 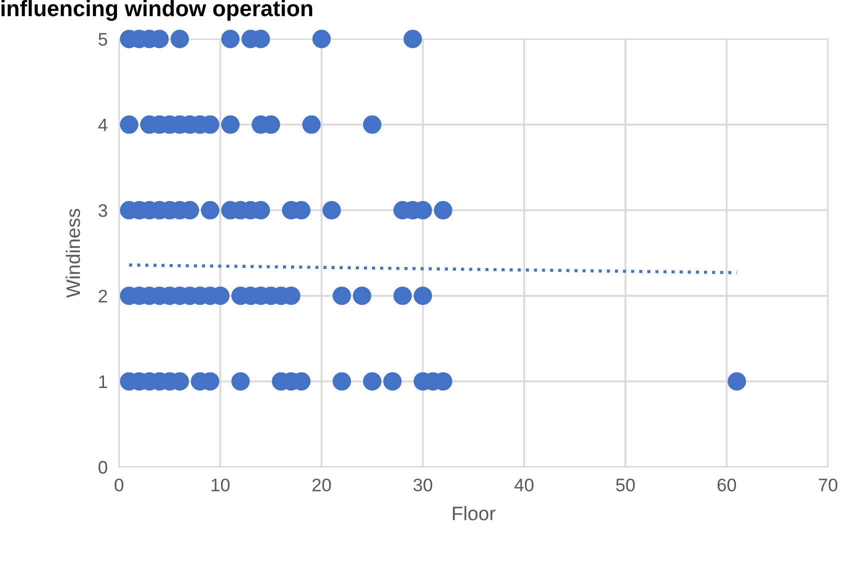 What do you see at coordinates (474, 513) in the screenshot?
I see `x-axis-title: Floor` at bounding box center [474, 513].